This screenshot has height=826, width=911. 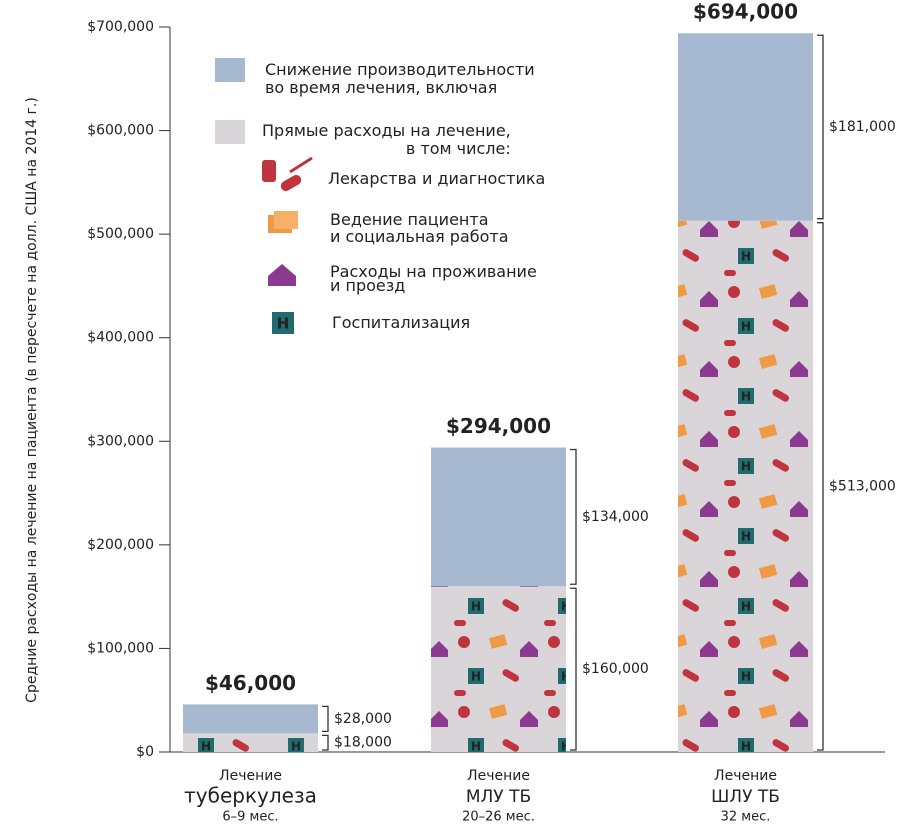 I want to click on icon-hospital, so click(x=283, y=323).